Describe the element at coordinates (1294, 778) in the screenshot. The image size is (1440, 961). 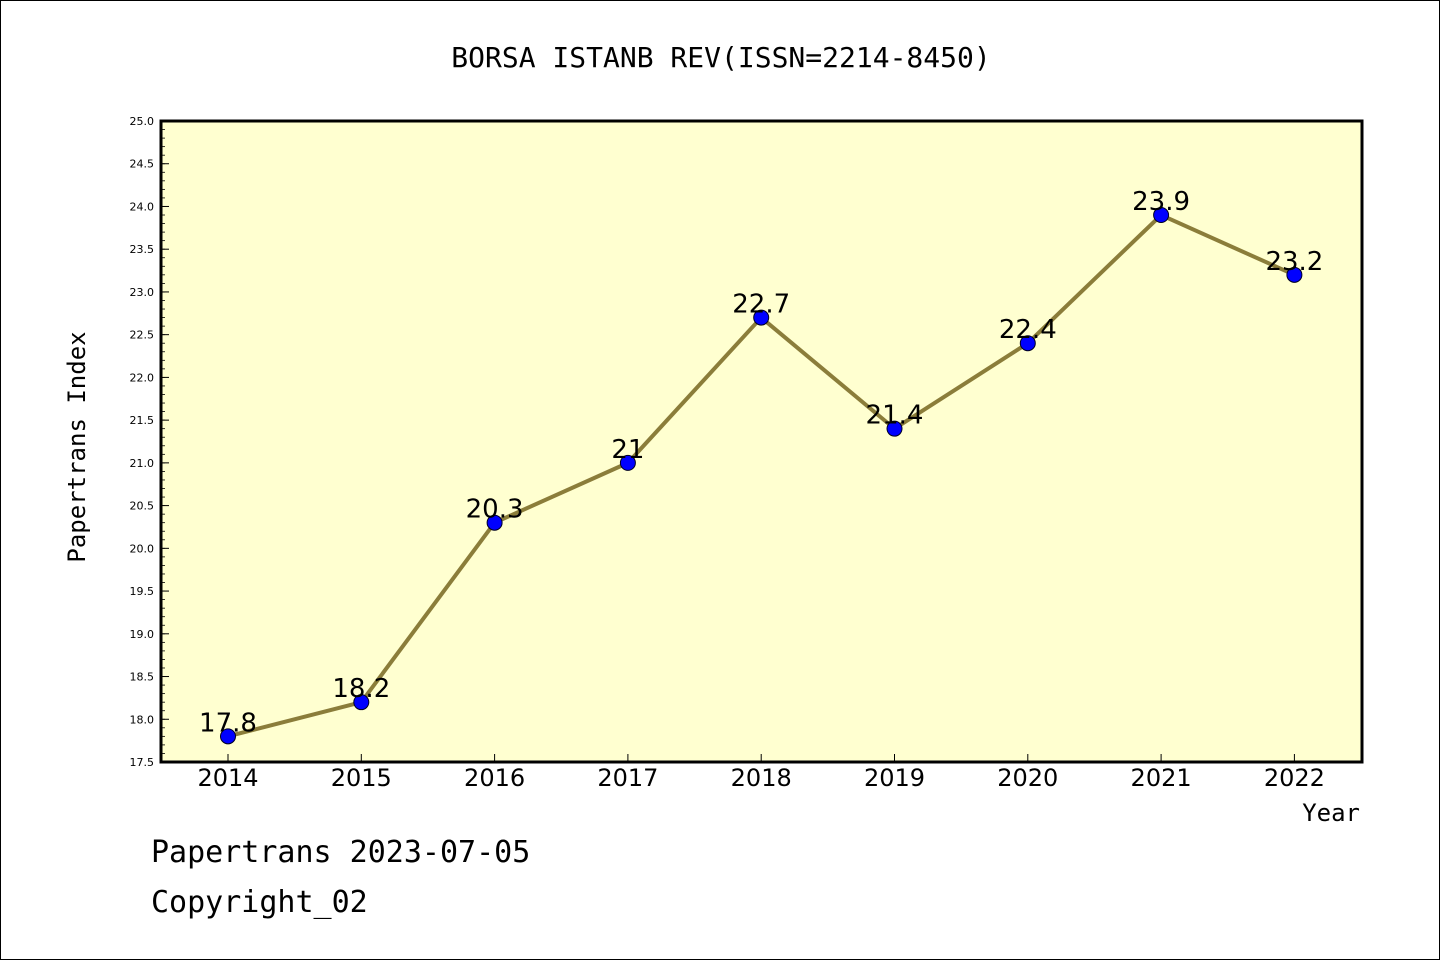
I see `x-tick-label-8: 2022` at that location.